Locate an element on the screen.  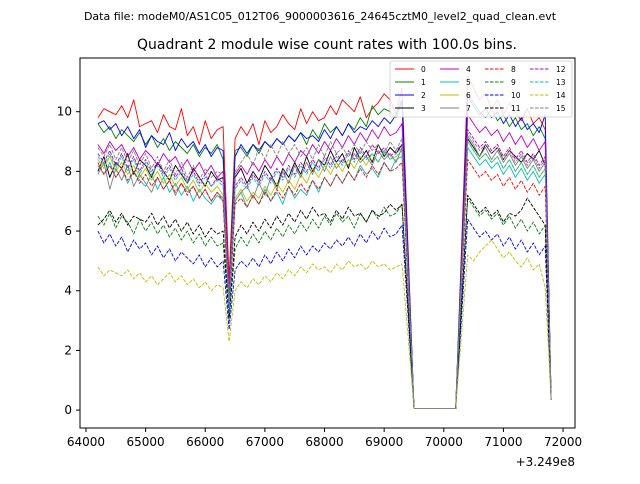
x-tick-label: 69000 is located at coordinates (384, 442).